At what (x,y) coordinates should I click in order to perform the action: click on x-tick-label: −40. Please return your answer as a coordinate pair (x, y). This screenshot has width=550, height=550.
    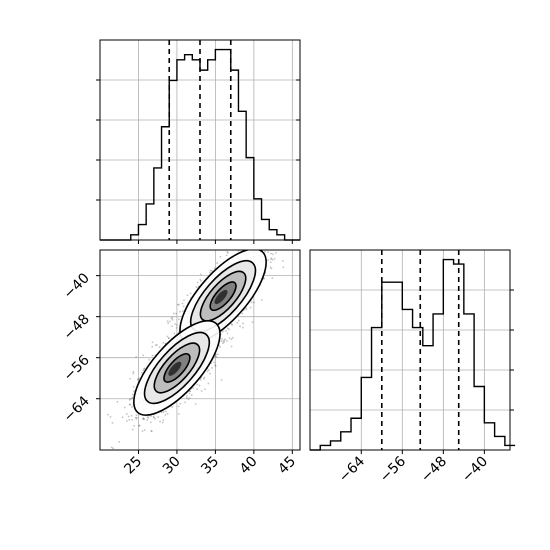
    Looking at the image, I should click on (475, 470).